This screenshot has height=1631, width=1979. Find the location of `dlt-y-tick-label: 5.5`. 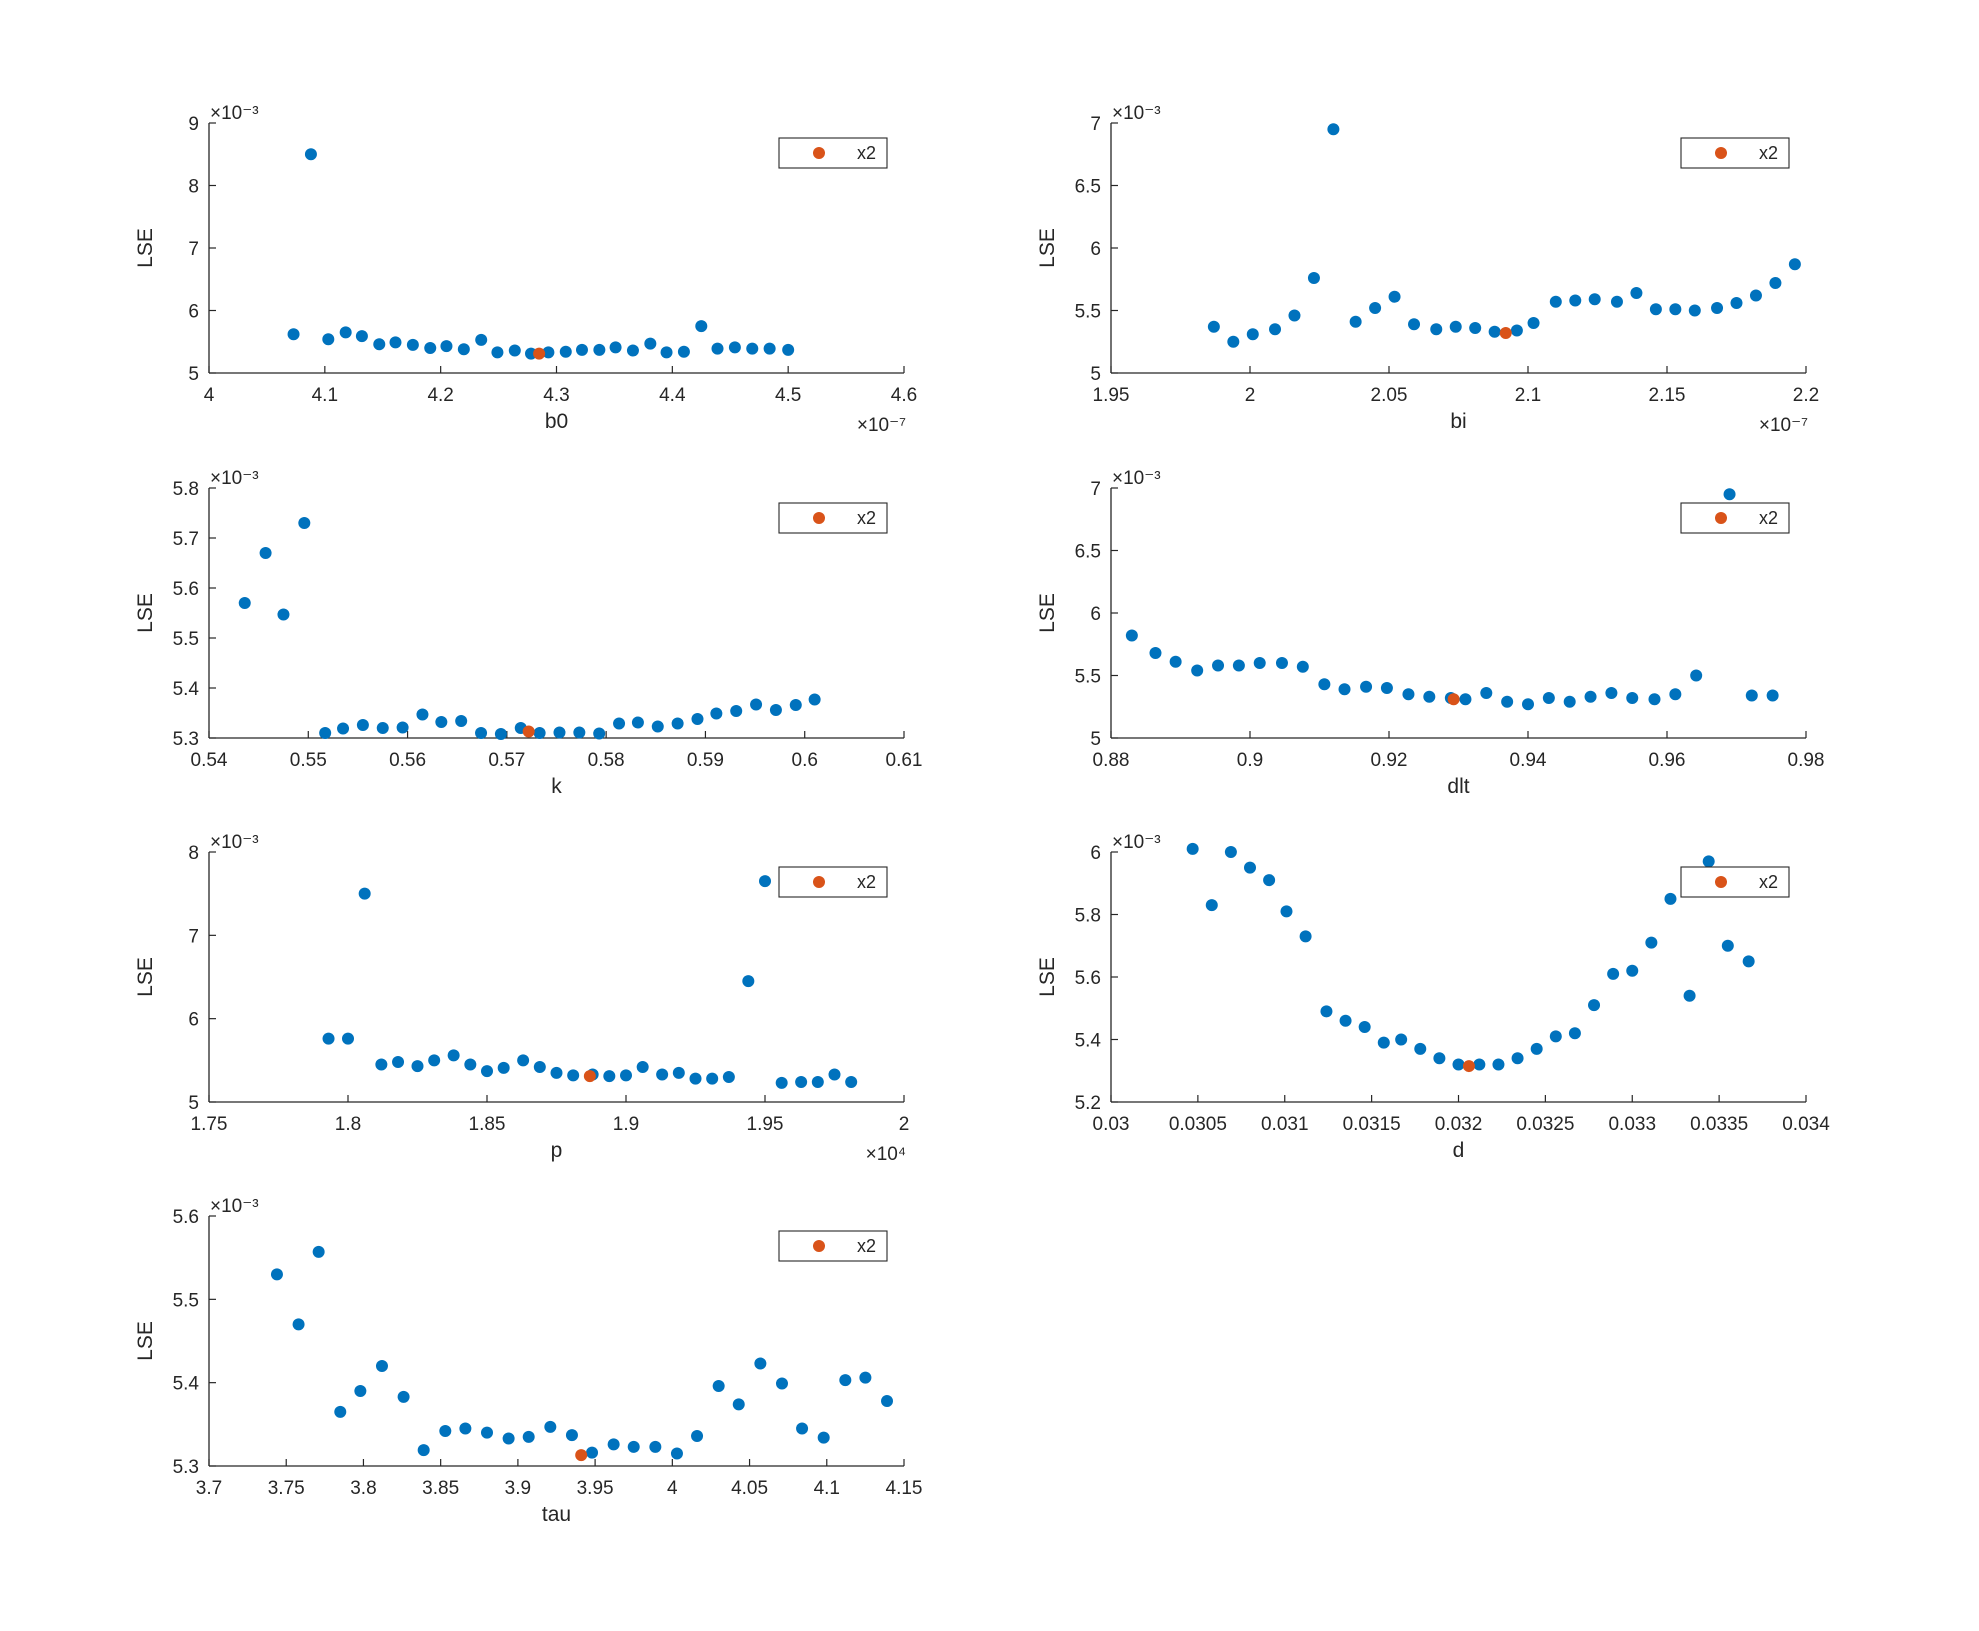

dlt-y-tick-label: 5.5 is located at coordinates (1088, 677).